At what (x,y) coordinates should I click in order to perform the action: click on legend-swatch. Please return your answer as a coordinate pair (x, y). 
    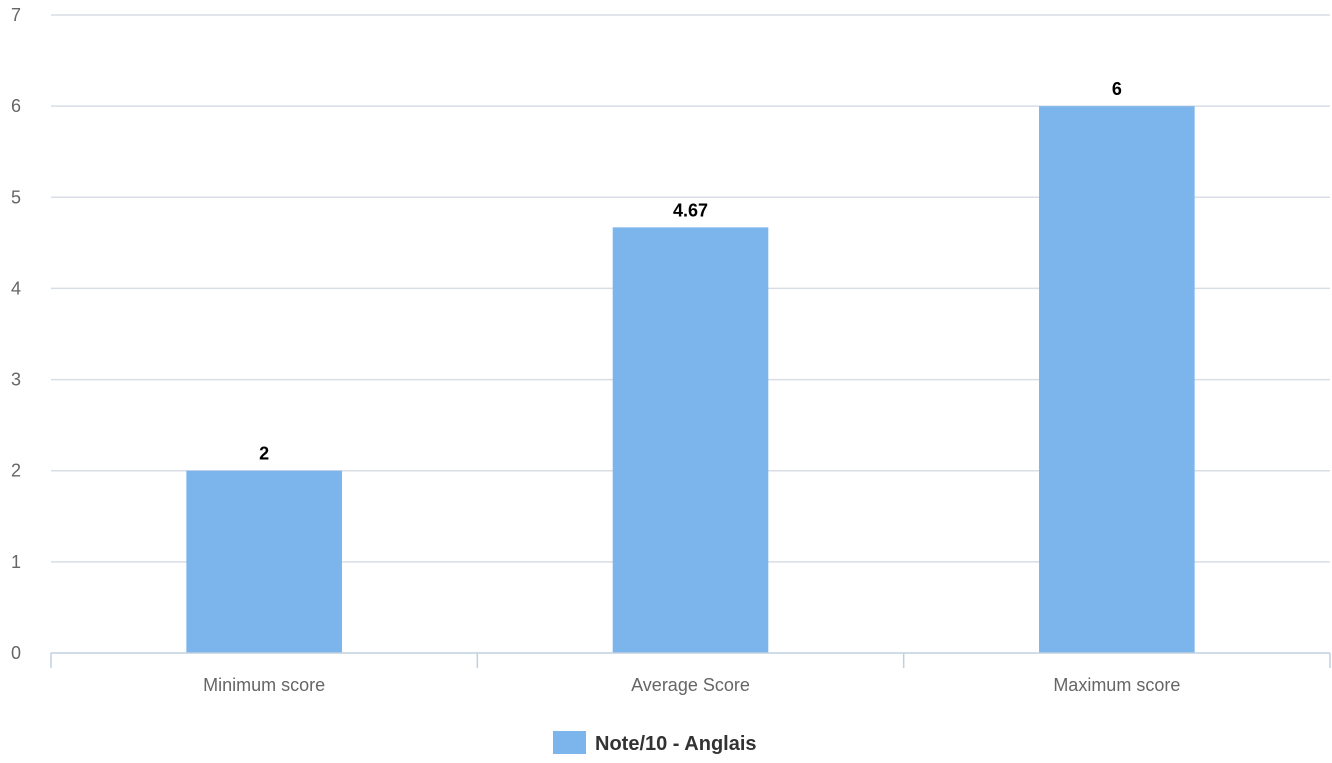
    Looking at the image, I should click on (569, 742).